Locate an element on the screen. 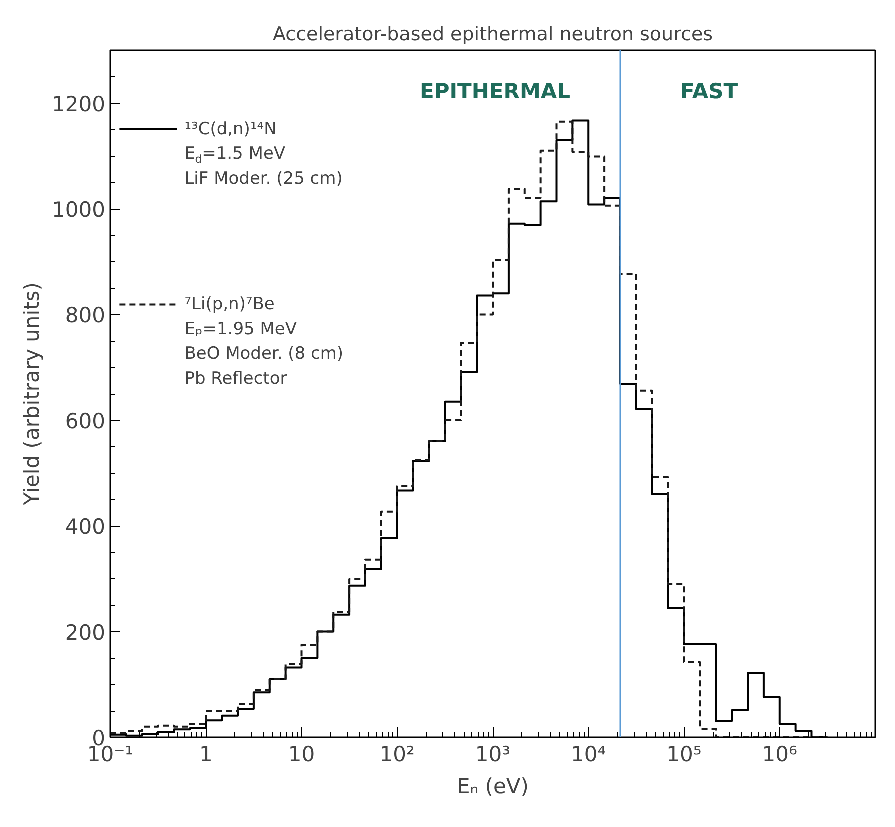 The width and height of the screenshot is (895, 827). legend-label: ⁷Li(p,n)⁷Be Eₚ=1.95 MeV BeO Moder. (8 cm) Pb Reflector is located at coordinates (264, 341).